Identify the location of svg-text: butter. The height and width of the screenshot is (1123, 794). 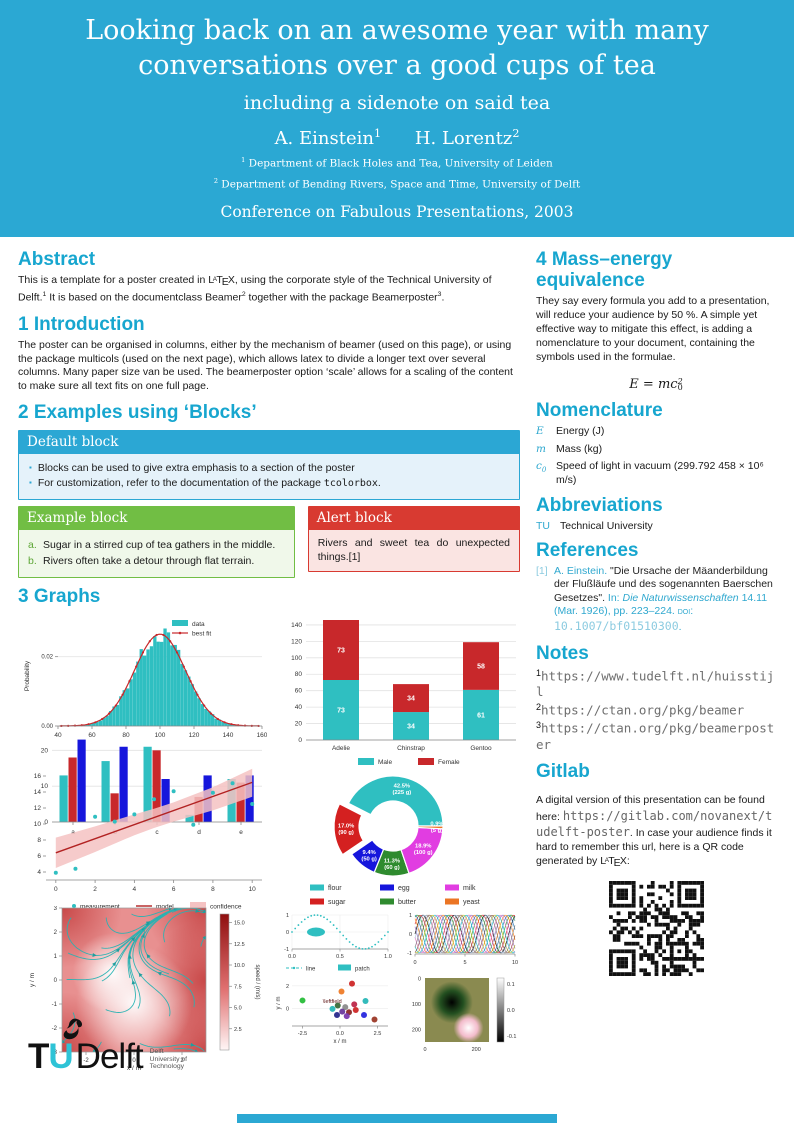
(407, 902).